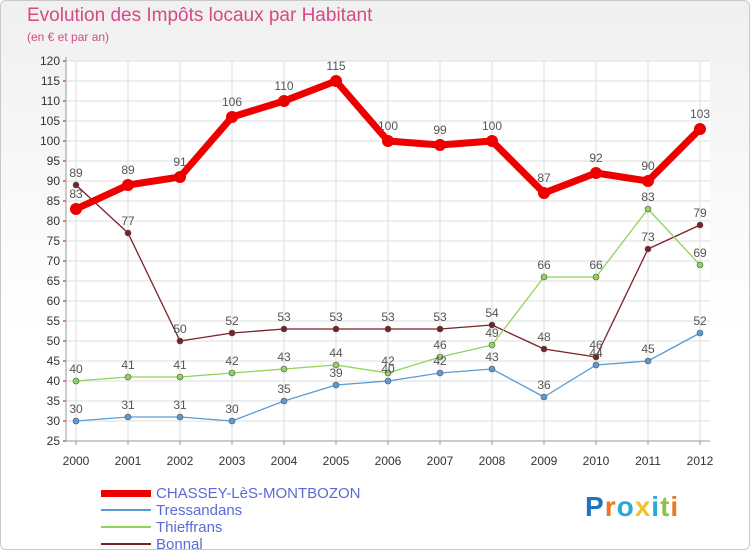 This screenshot has width=750, height=550. I want to click on x-tick-label: 2007, so click(440, 461).